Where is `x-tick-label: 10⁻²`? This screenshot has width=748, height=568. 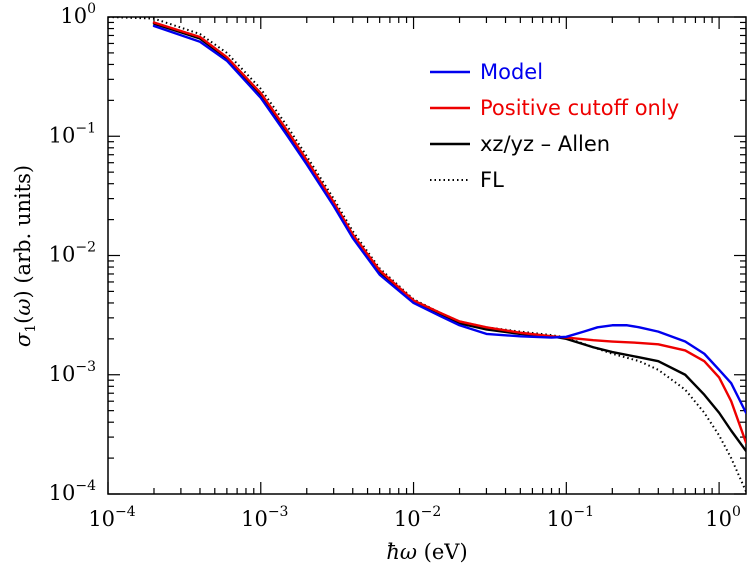 x-tick-label: 10⁻² is located at coordinates (417, 517).